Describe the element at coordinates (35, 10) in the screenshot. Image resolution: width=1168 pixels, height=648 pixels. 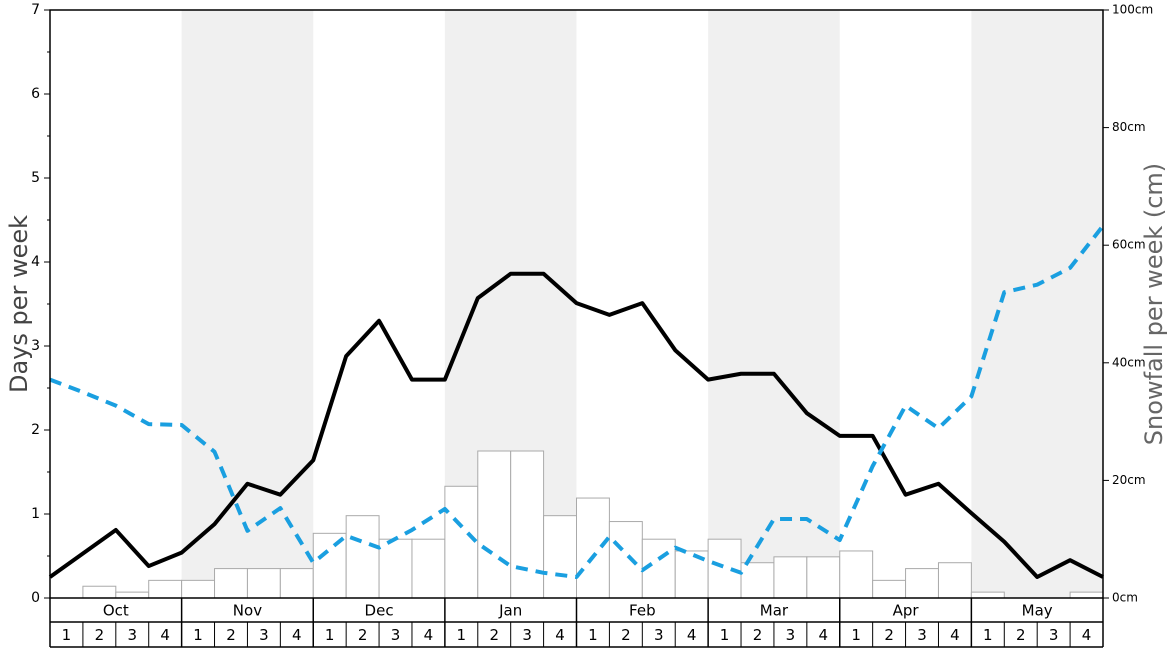
I see `y-tick-label: 7` at that location.